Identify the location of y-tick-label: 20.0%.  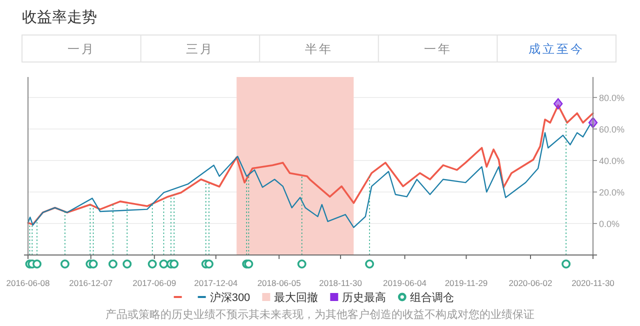
(612, 192).